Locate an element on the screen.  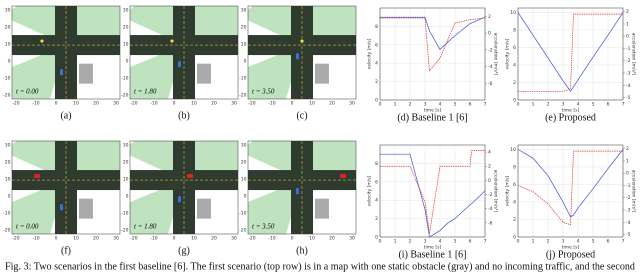
time-label: t = 0.00 is located at coordinates (27, 227).